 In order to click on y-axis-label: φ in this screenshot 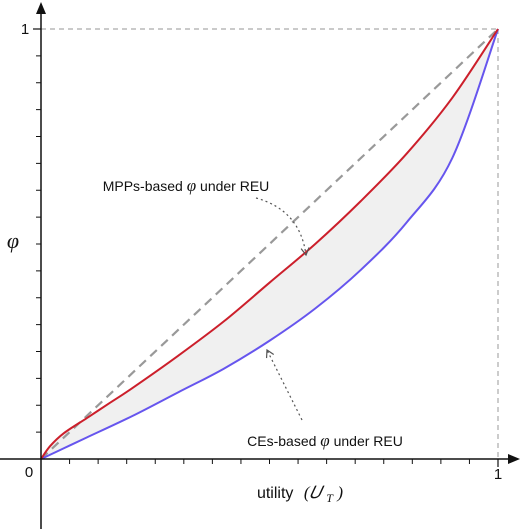, I will do `click(13, 240)`.